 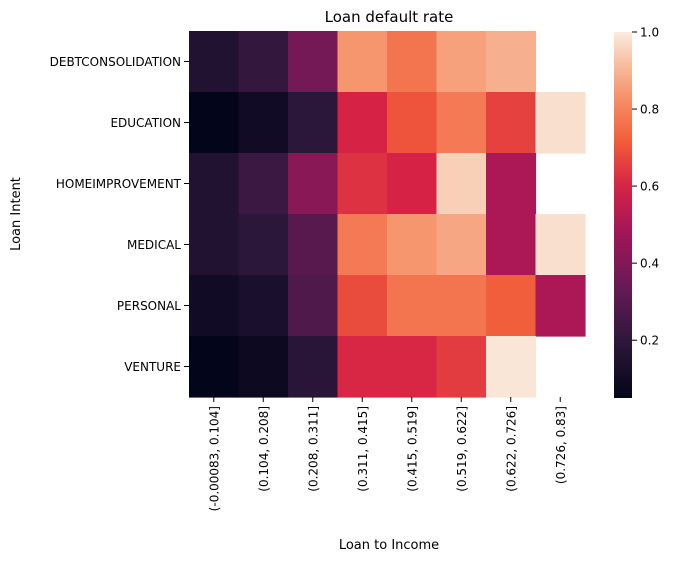 What do you see at coordinates (649, 264) in the screenshot?
I see `colorbar-tick-label: 0.4` at bounding box center [649, 264].